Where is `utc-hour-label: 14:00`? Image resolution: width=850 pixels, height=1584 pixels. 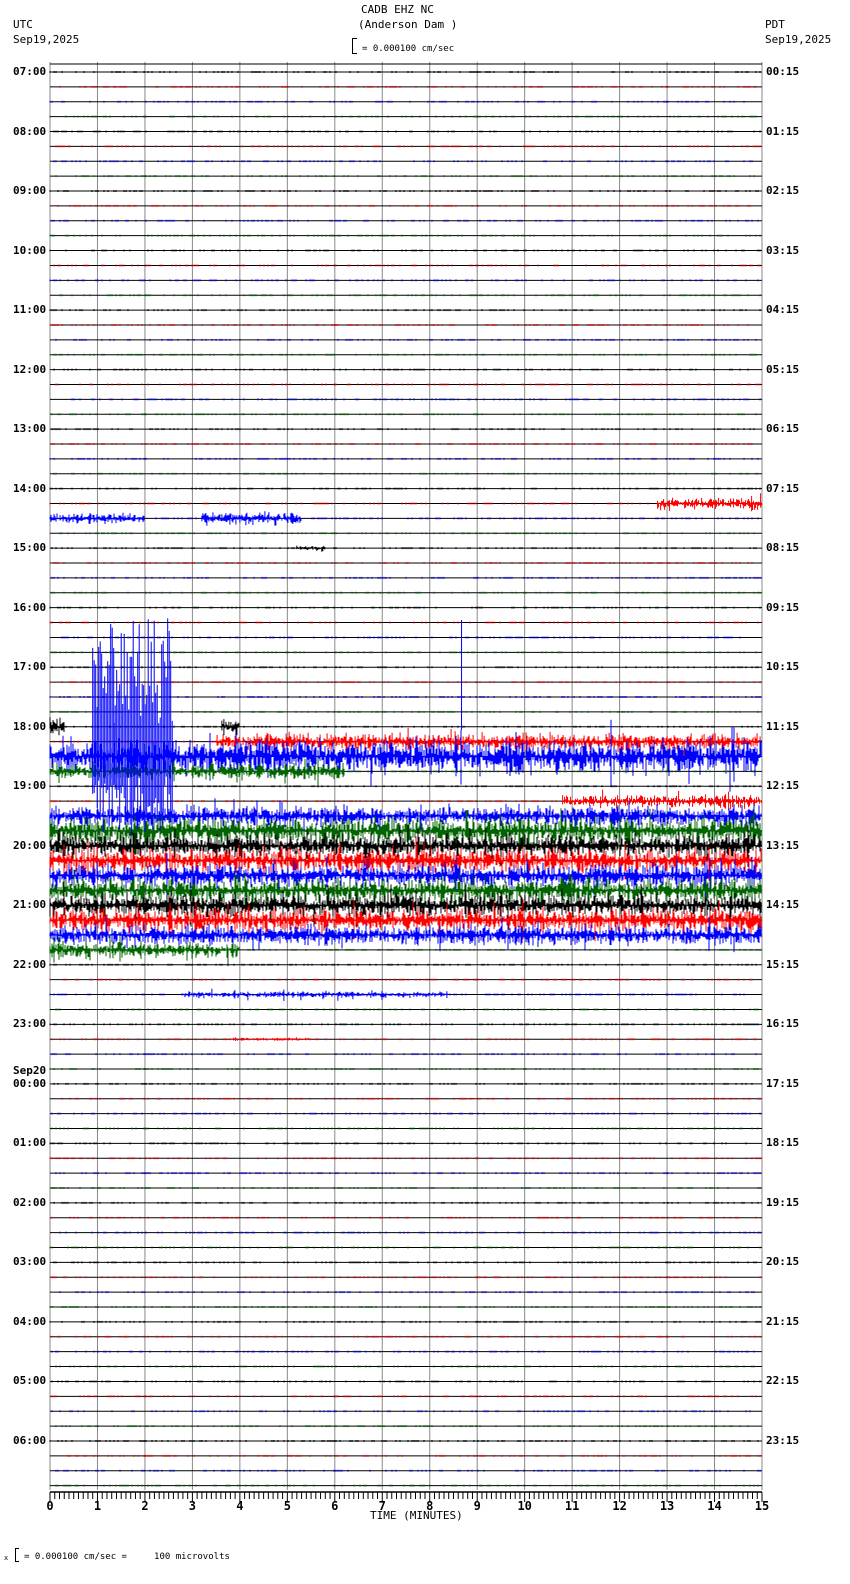
utc-hour-label: 14:00 is located at coordinates (30, 488).